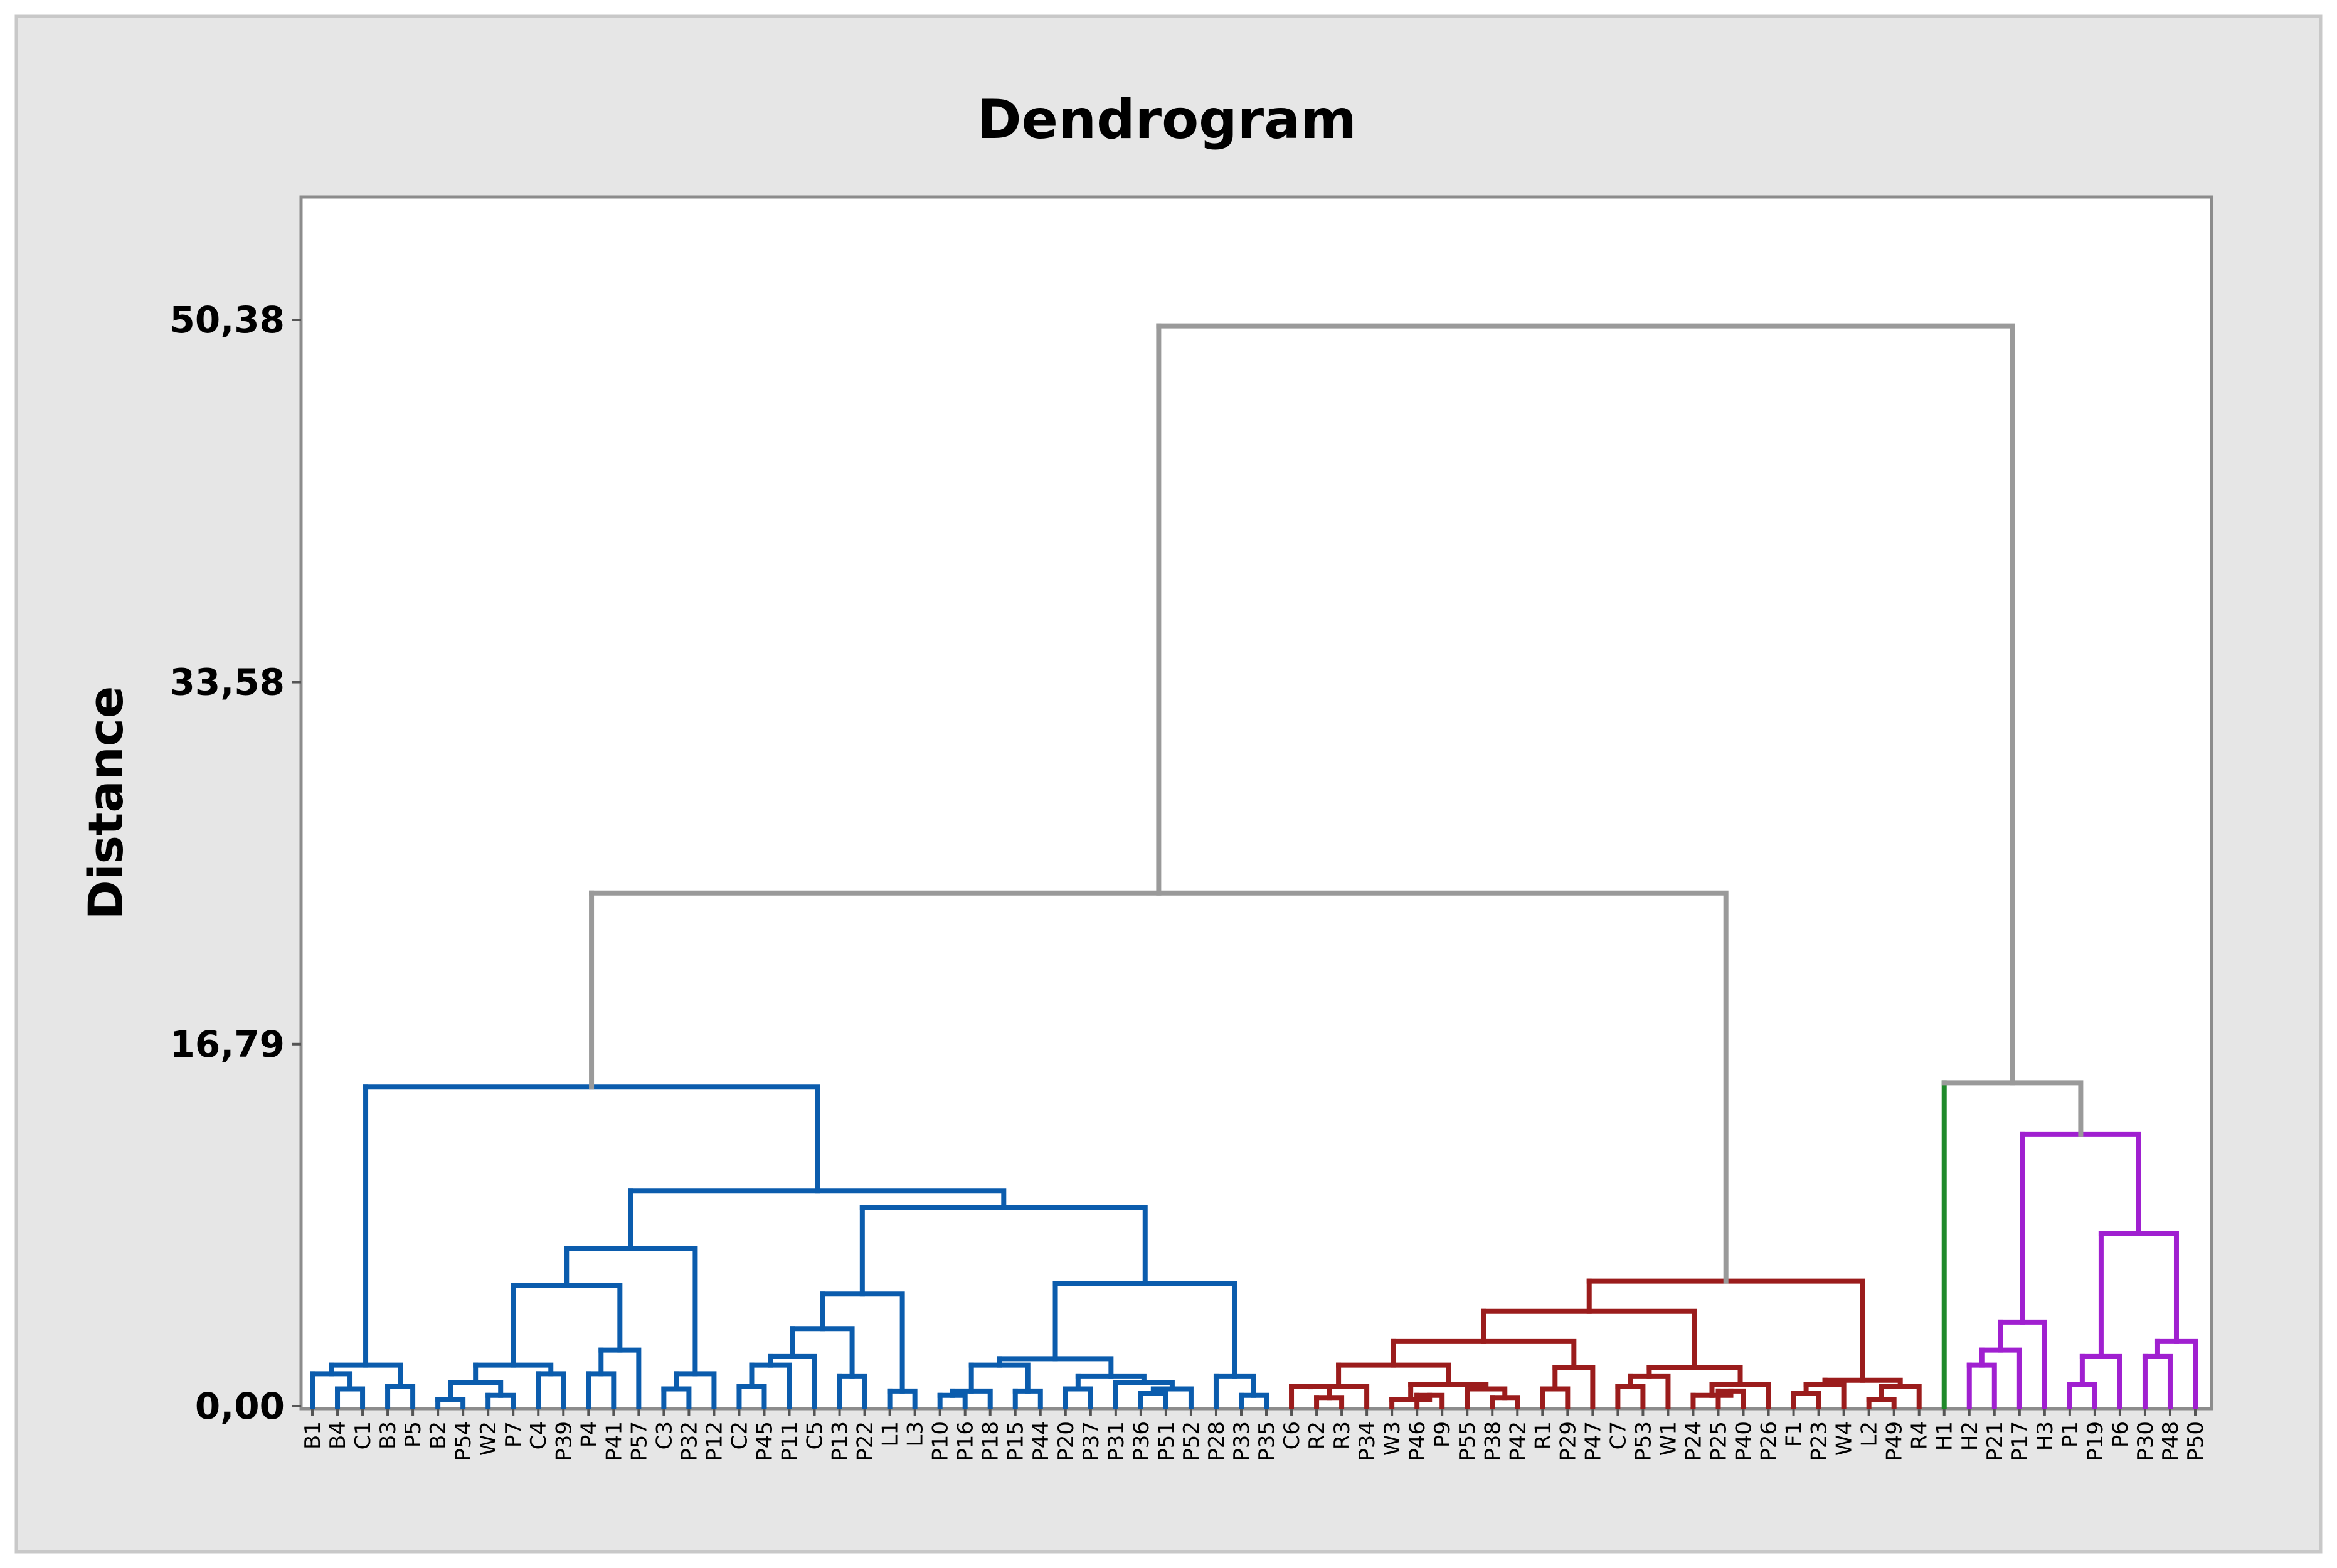 The image size is (2337, 1568). I want to click on leaf-label: P39, so click(563, 1441).